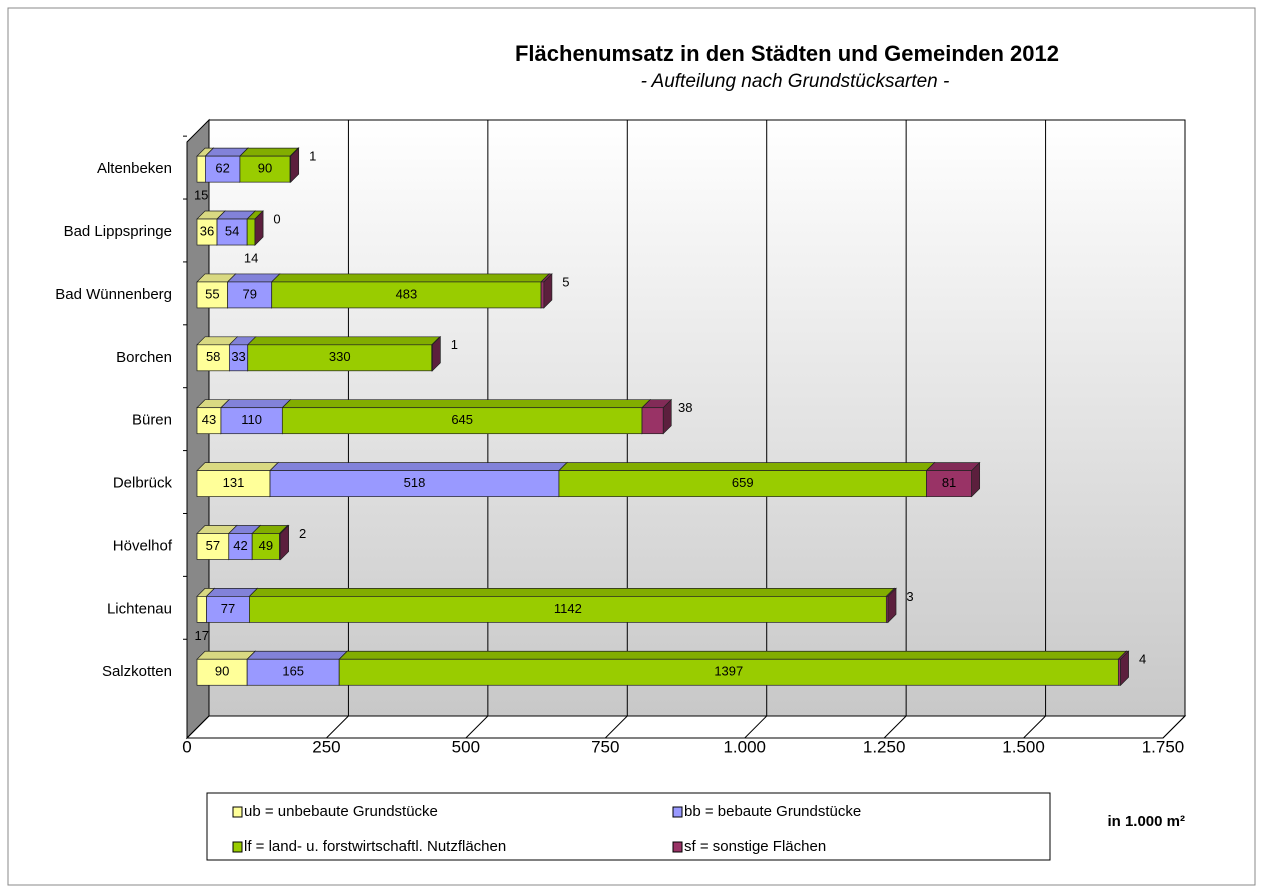 This screenshot has width=1263, height=893. I want to click on y-tick-label: Bad Wünnenberg, so click(113, 294).